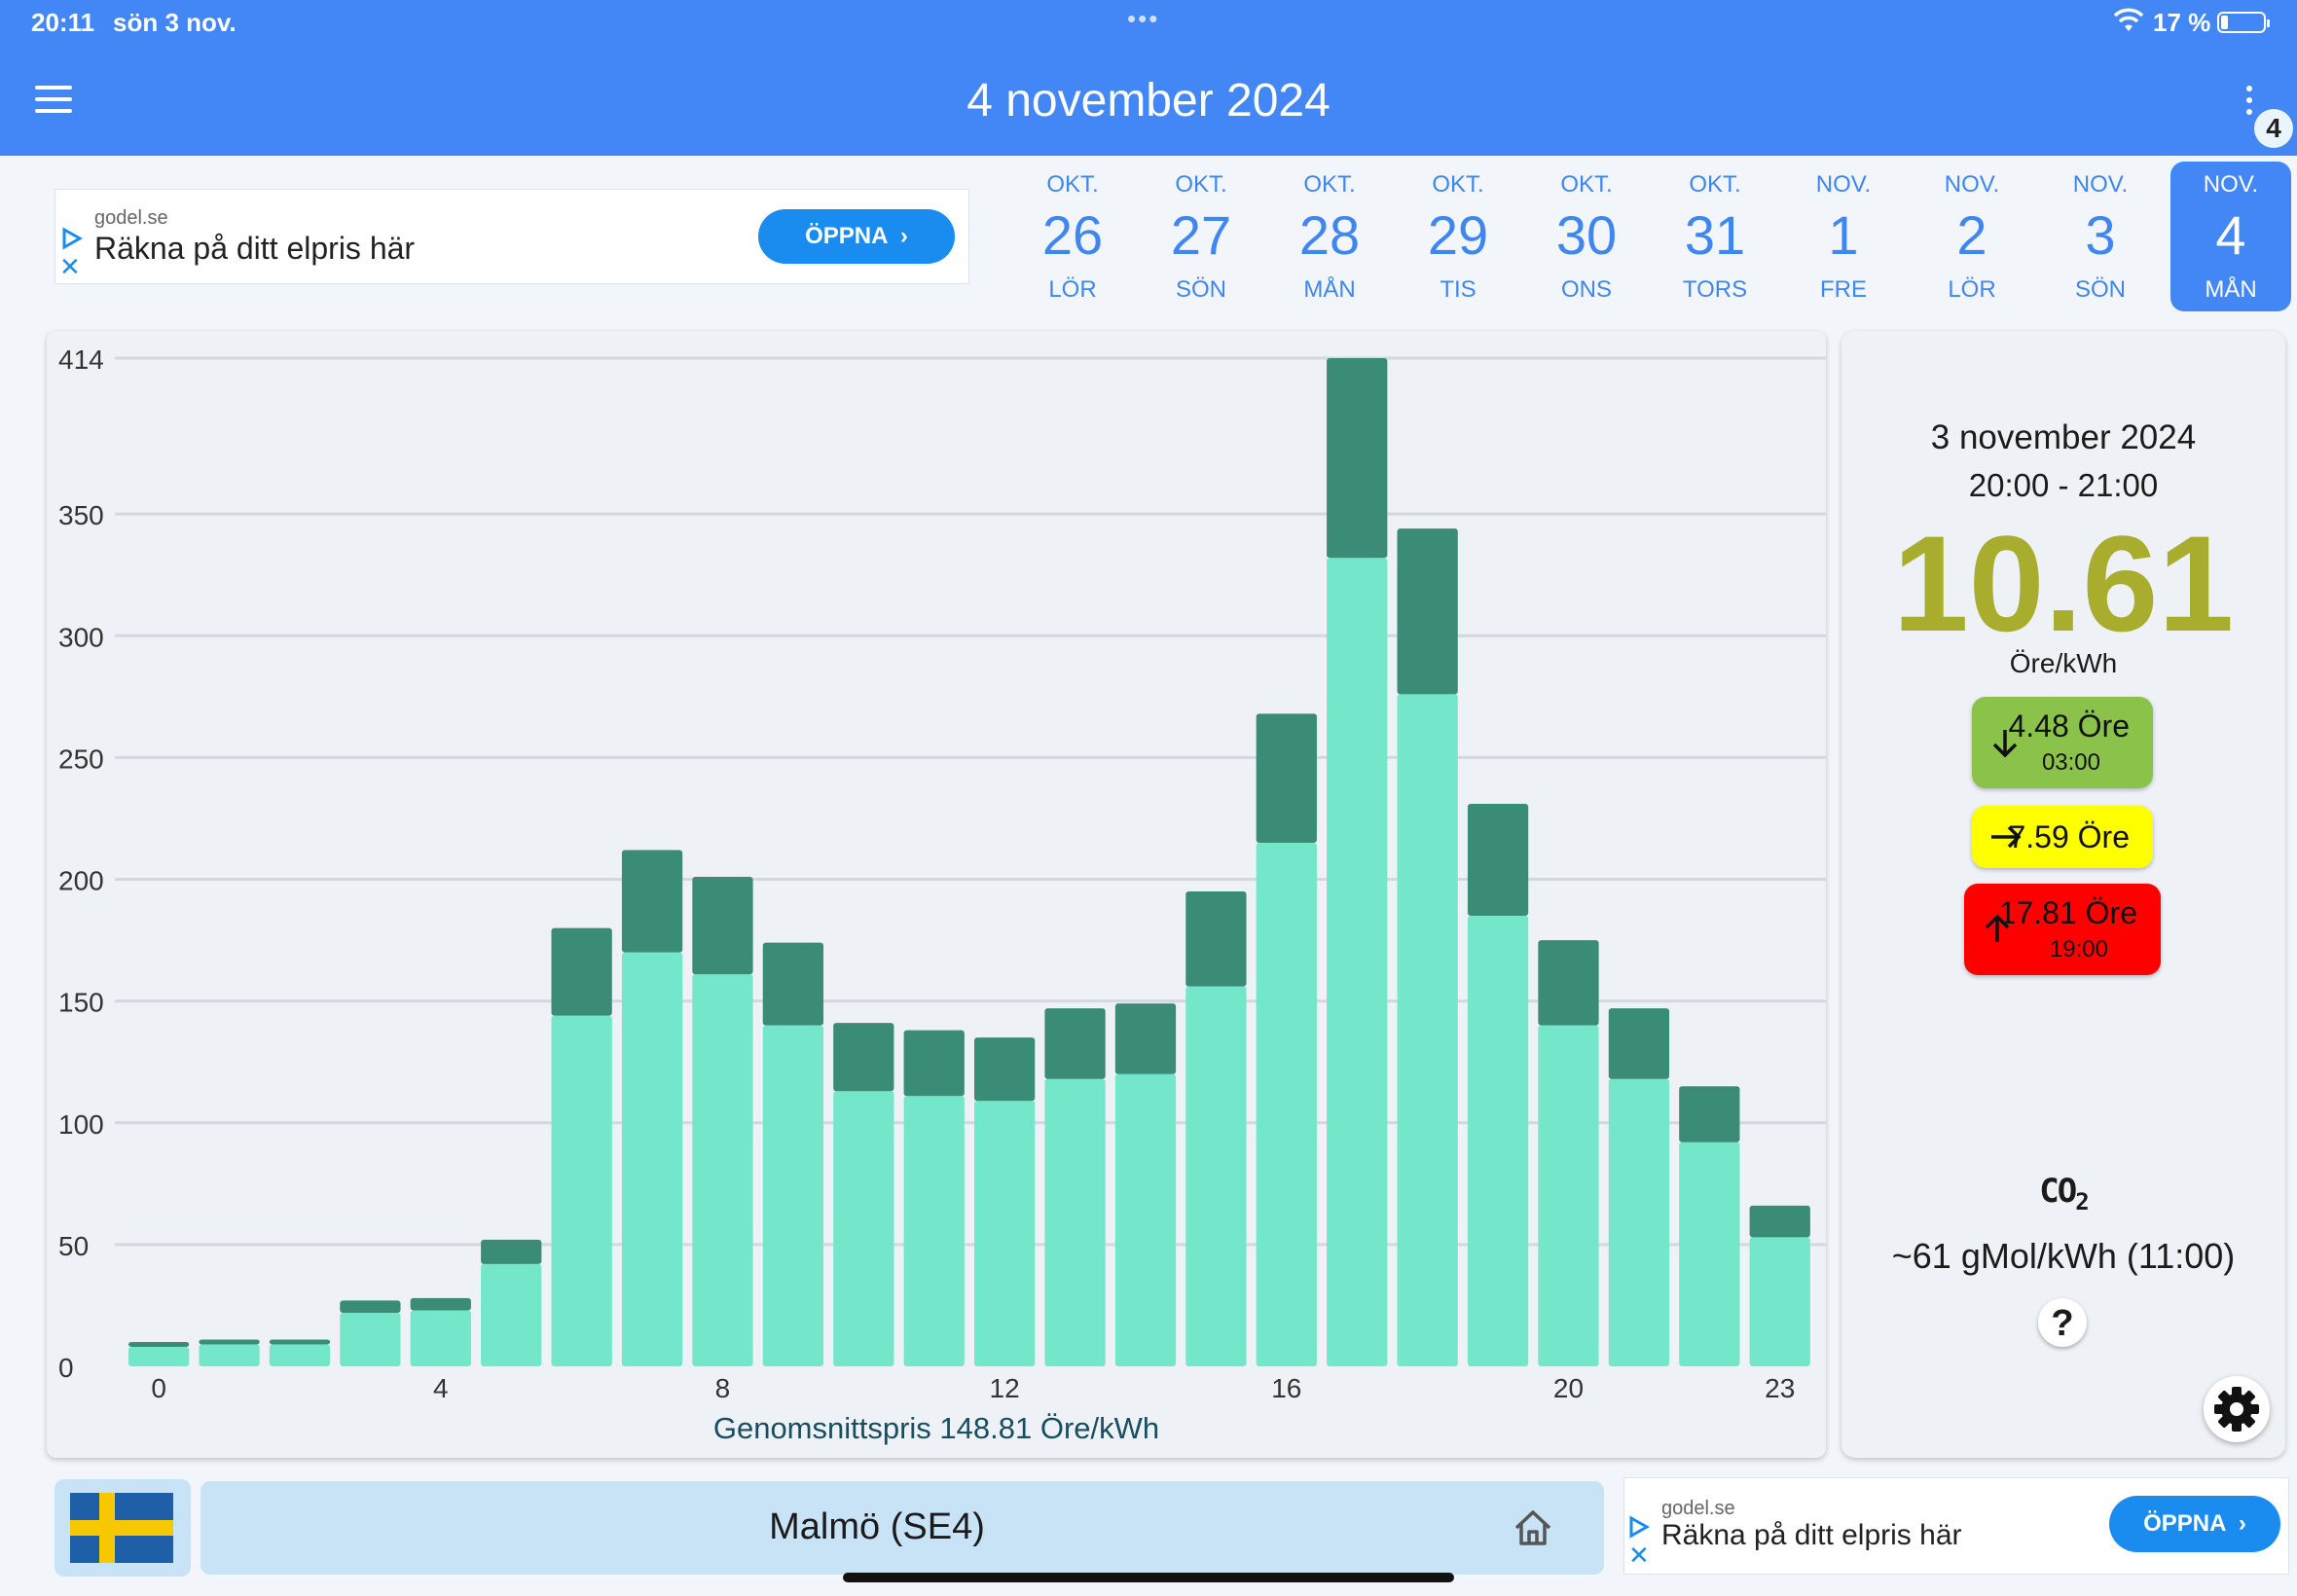 This screenshot has width=2297, height=1596. Describe the element at coordinates (2230, 237) in the screenshot. I see `date-item: NOV. 4 MÅN` at that location.